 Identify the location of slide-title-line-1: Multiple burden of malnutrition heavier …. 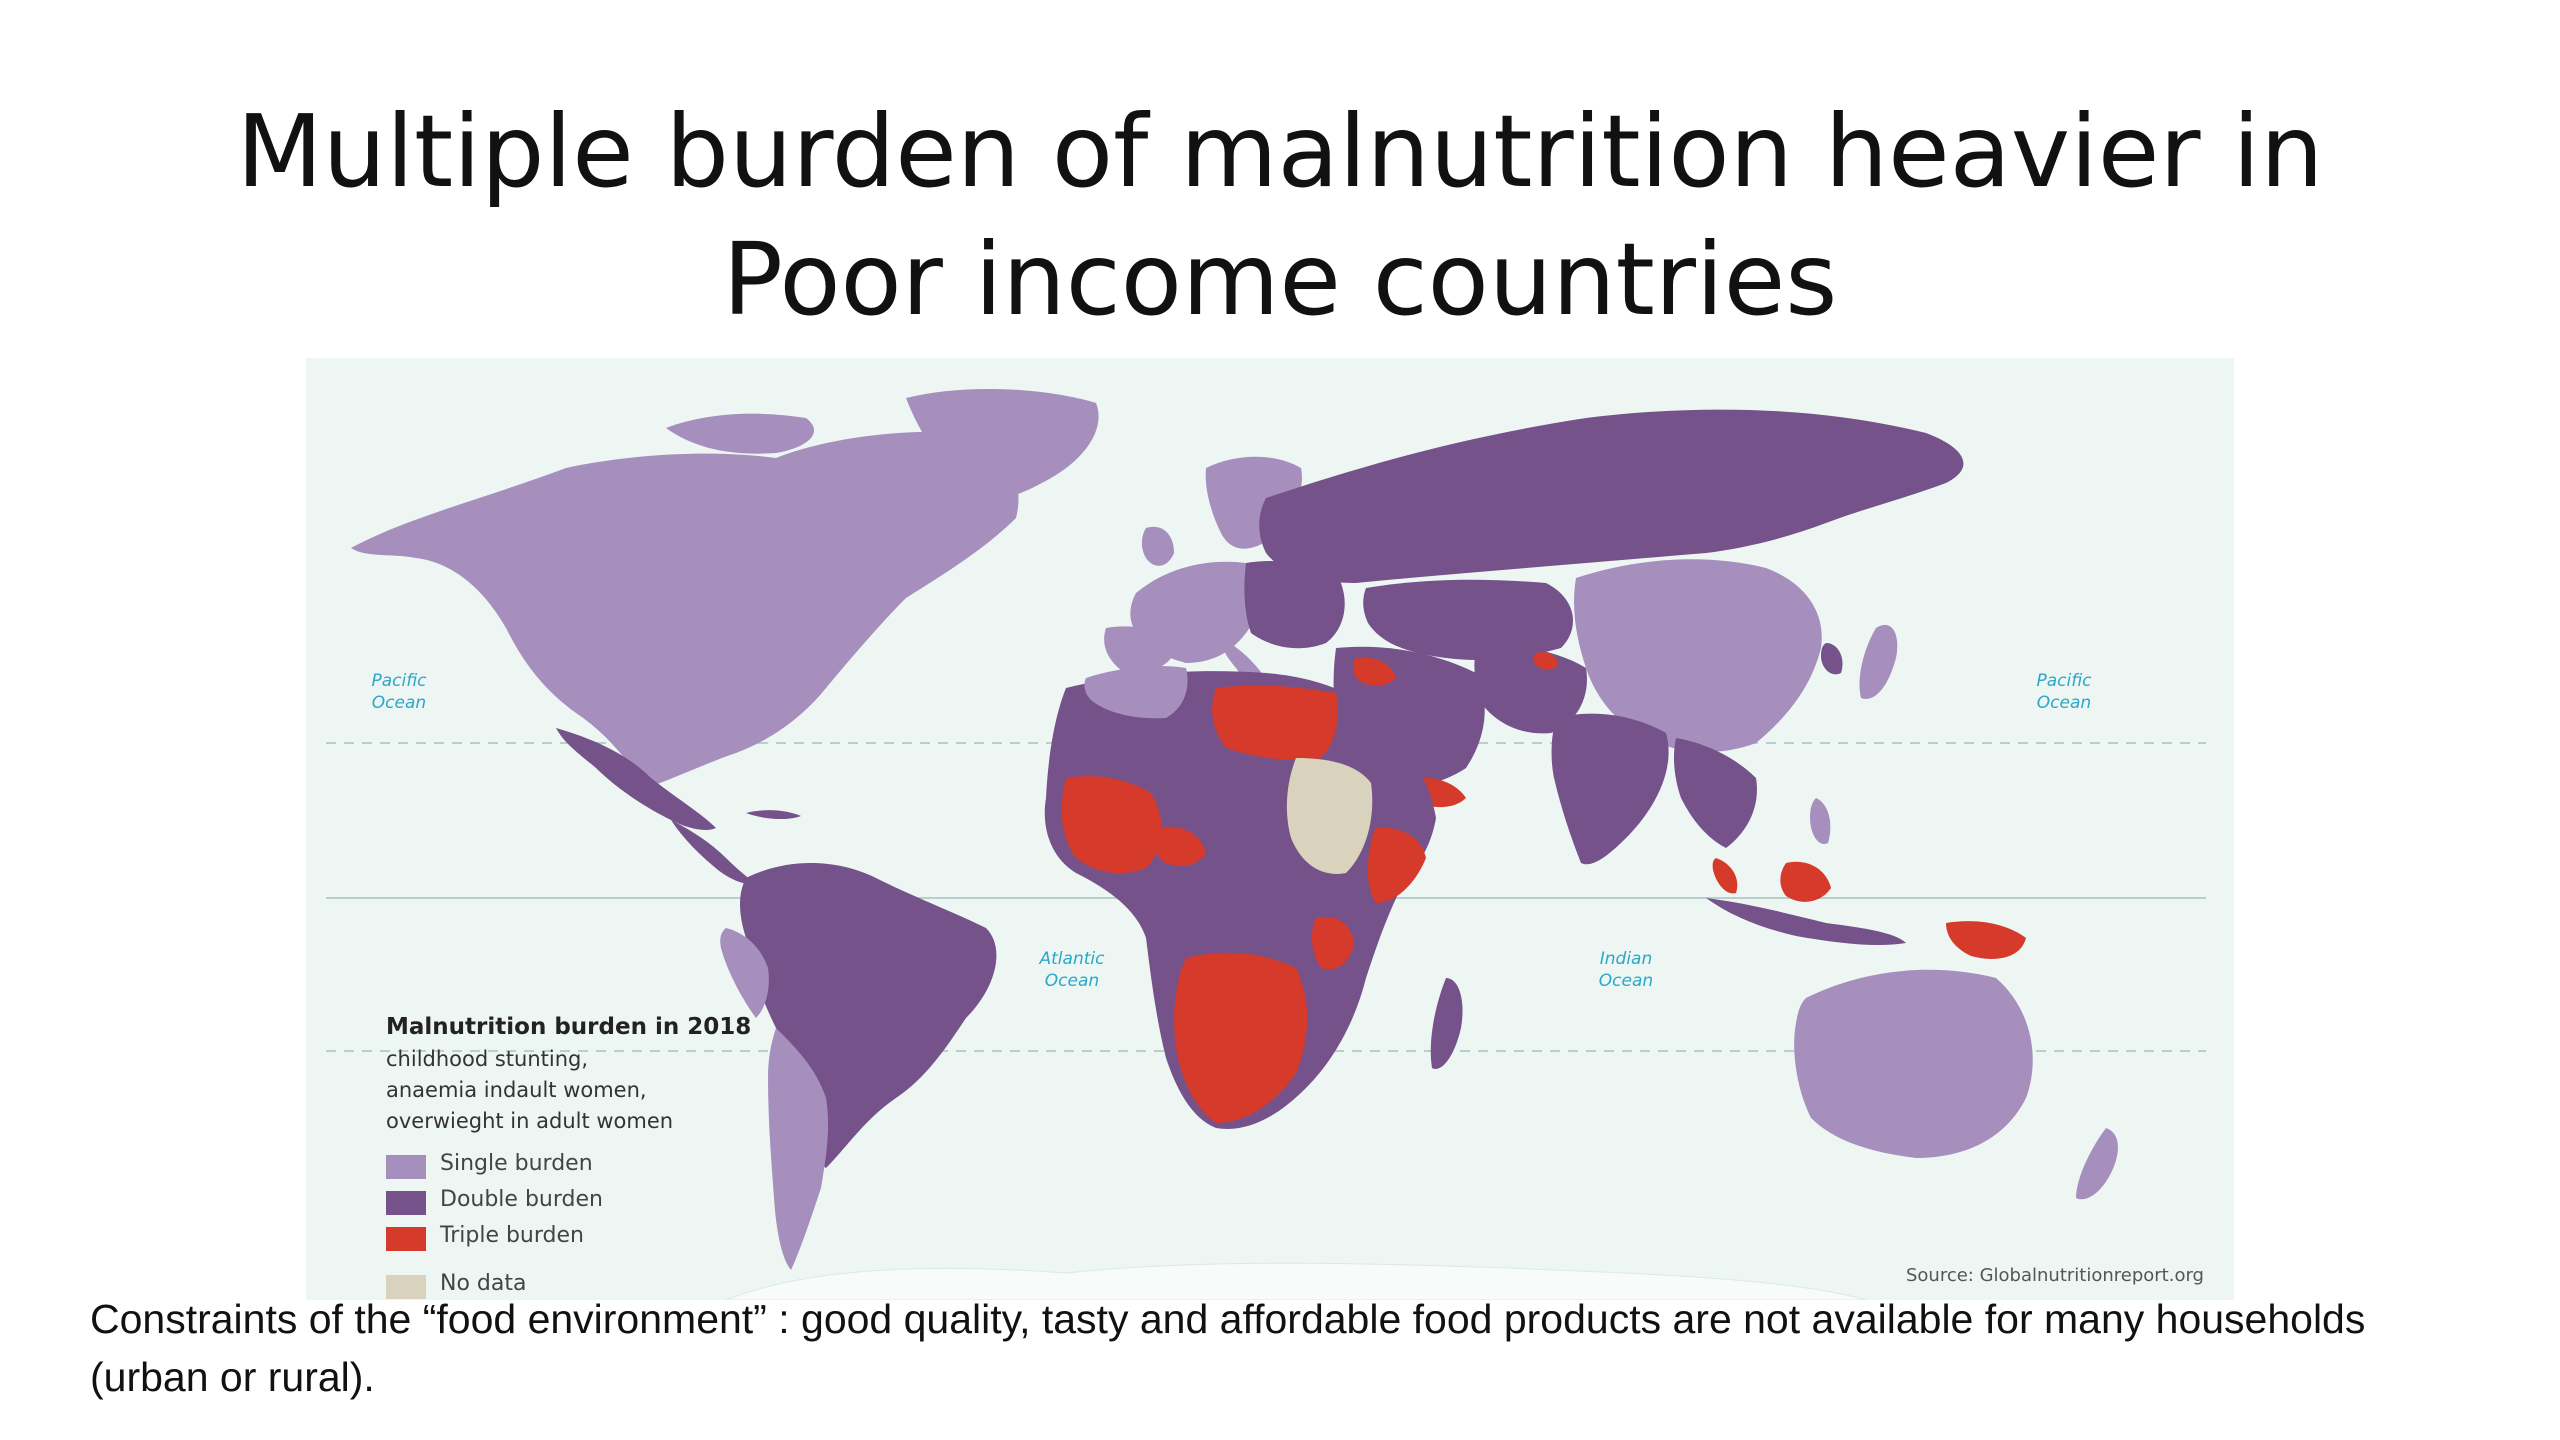
(1280, 151).